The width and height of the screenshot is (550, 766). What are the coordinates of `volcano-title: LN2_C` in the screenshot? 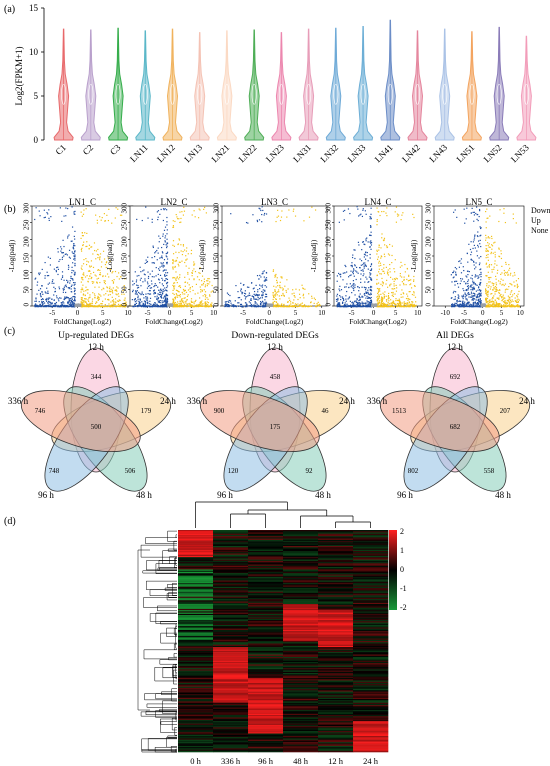 It's located at (174, 202).